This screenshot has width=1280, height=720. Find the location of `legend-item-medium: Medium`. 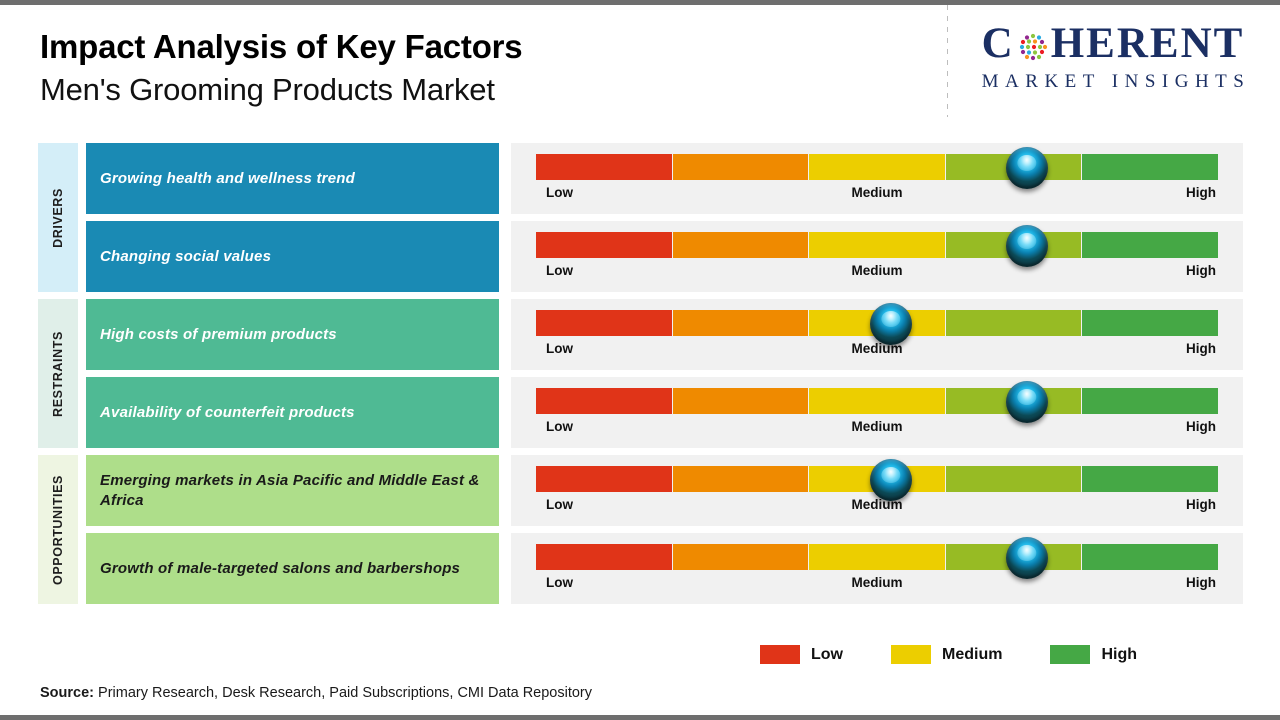

legend-item-medium: Medium is located at coordinates (946, 654).